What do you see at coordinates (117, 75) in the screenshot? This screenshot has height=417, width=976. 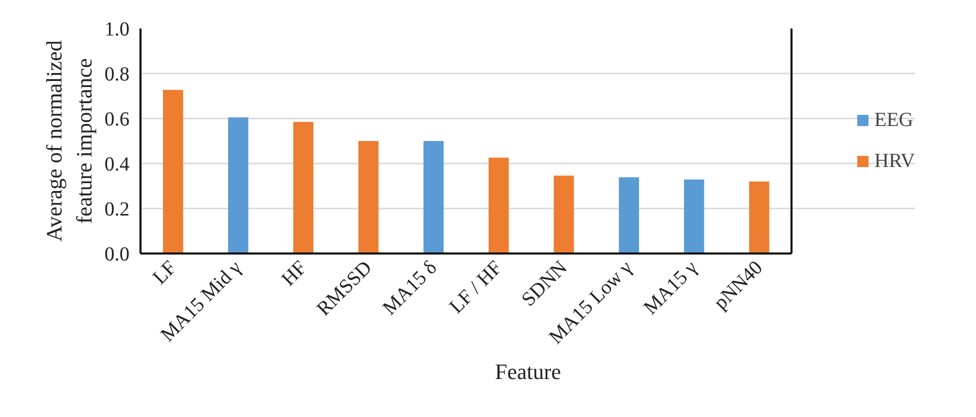 I see `y-tick-label: 0.8` at bounding box center [117, 75].